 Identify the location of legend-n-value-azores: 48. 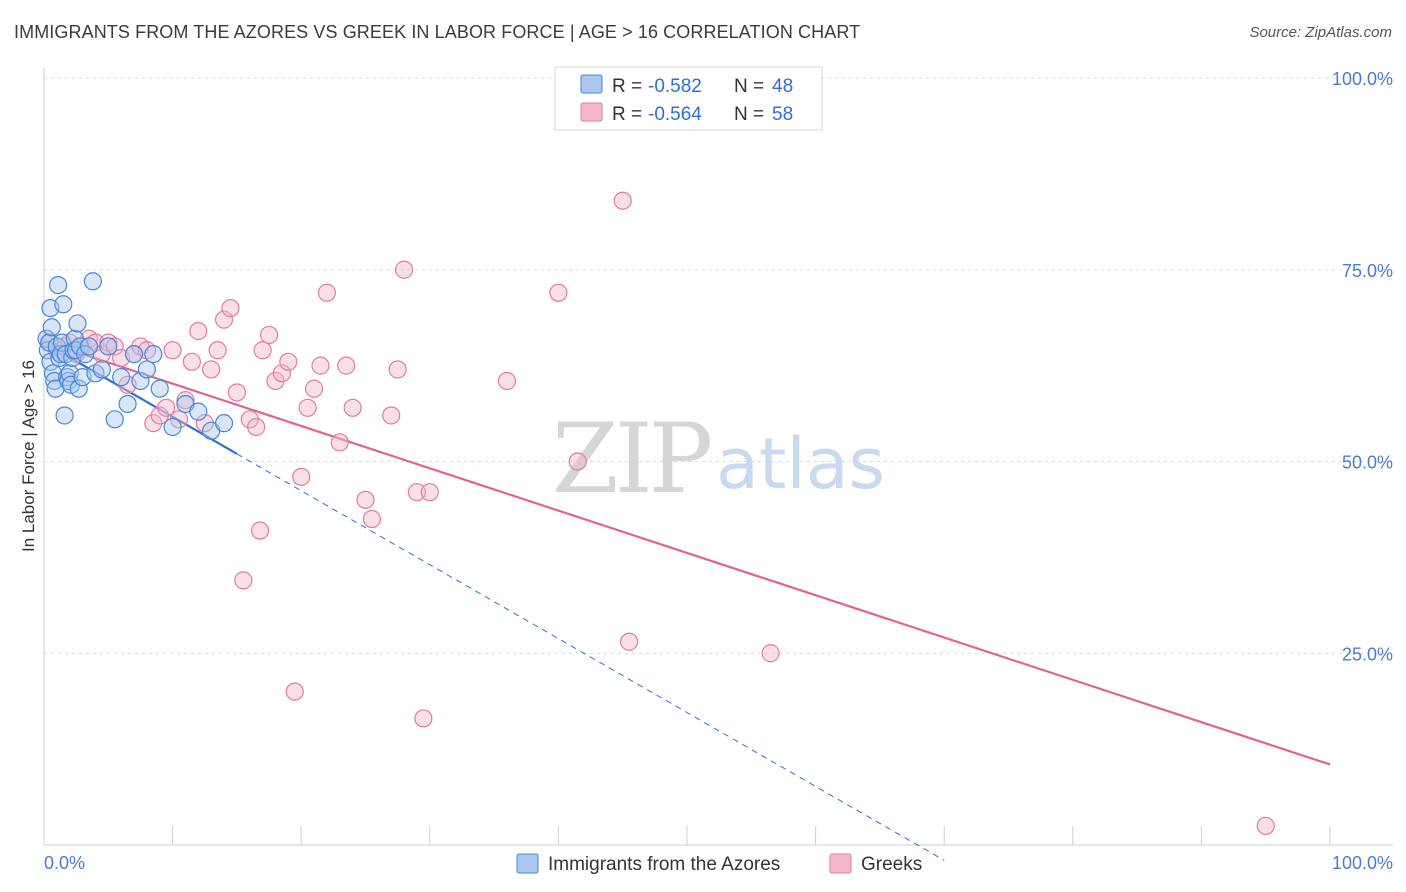
(782, 86).